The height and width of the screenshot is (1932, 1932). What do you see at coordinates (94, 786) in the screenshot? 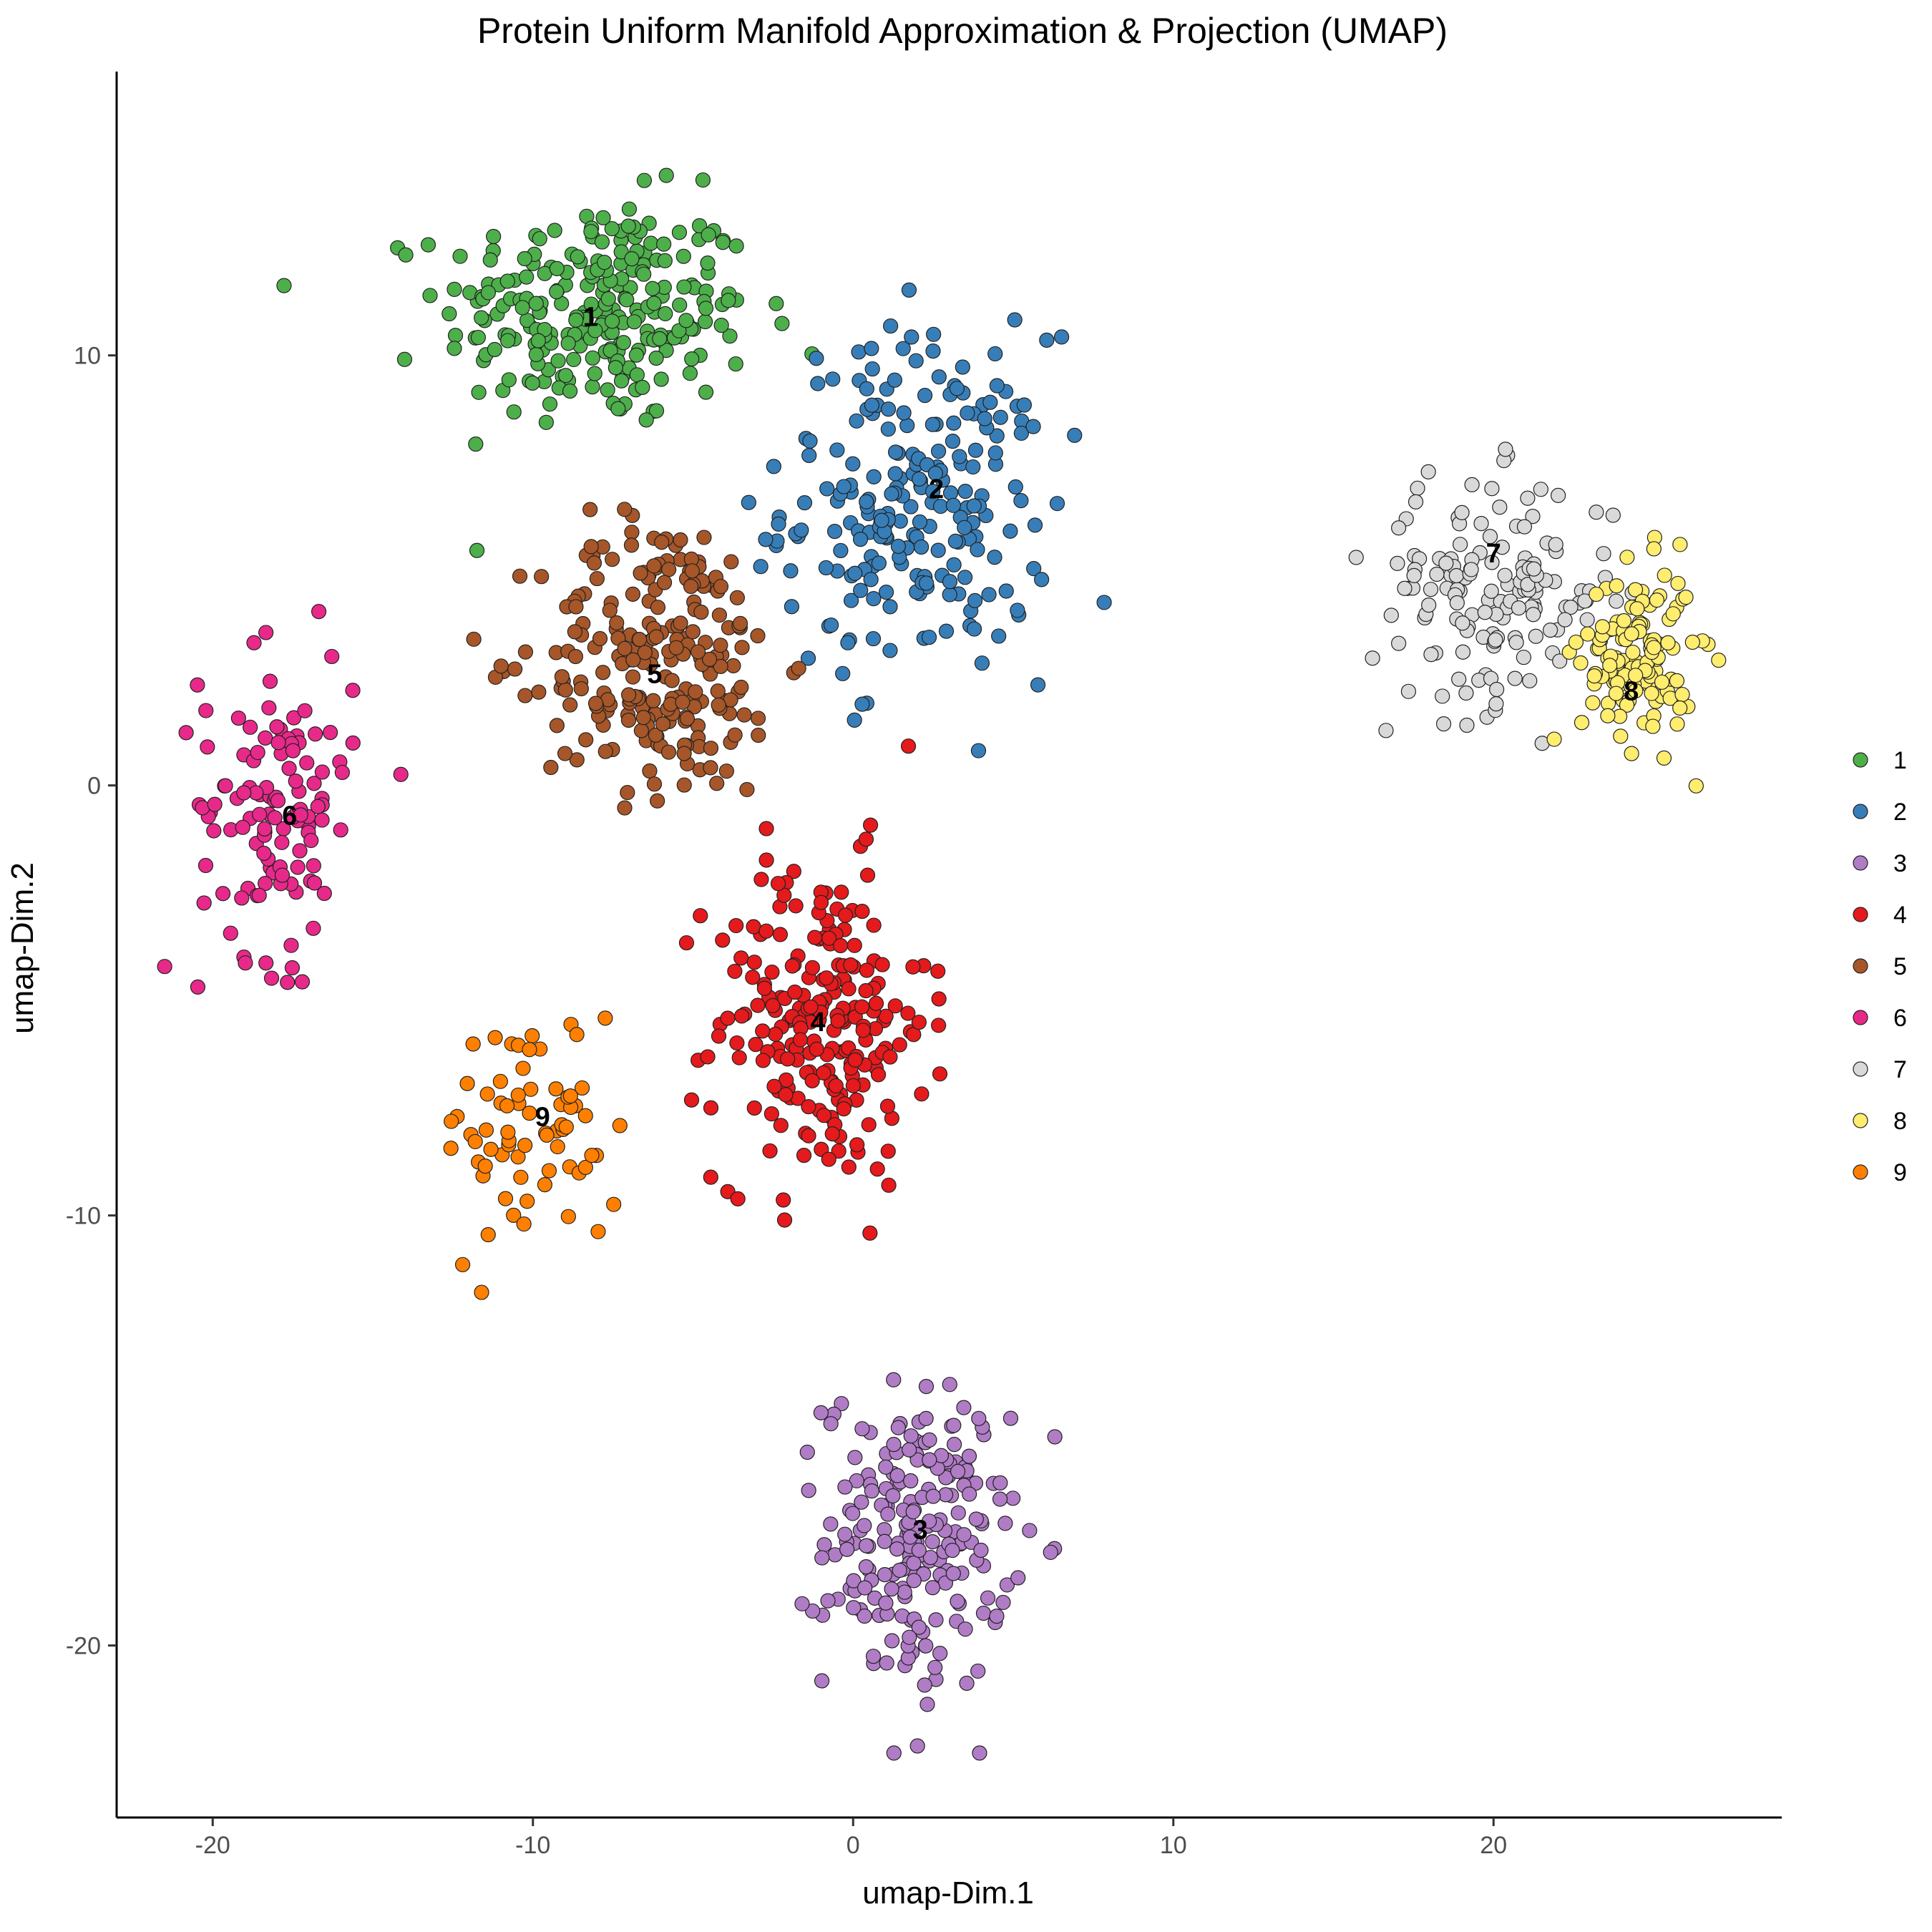
I see `y-tick-label: 0` at bounding box center [94, 786].